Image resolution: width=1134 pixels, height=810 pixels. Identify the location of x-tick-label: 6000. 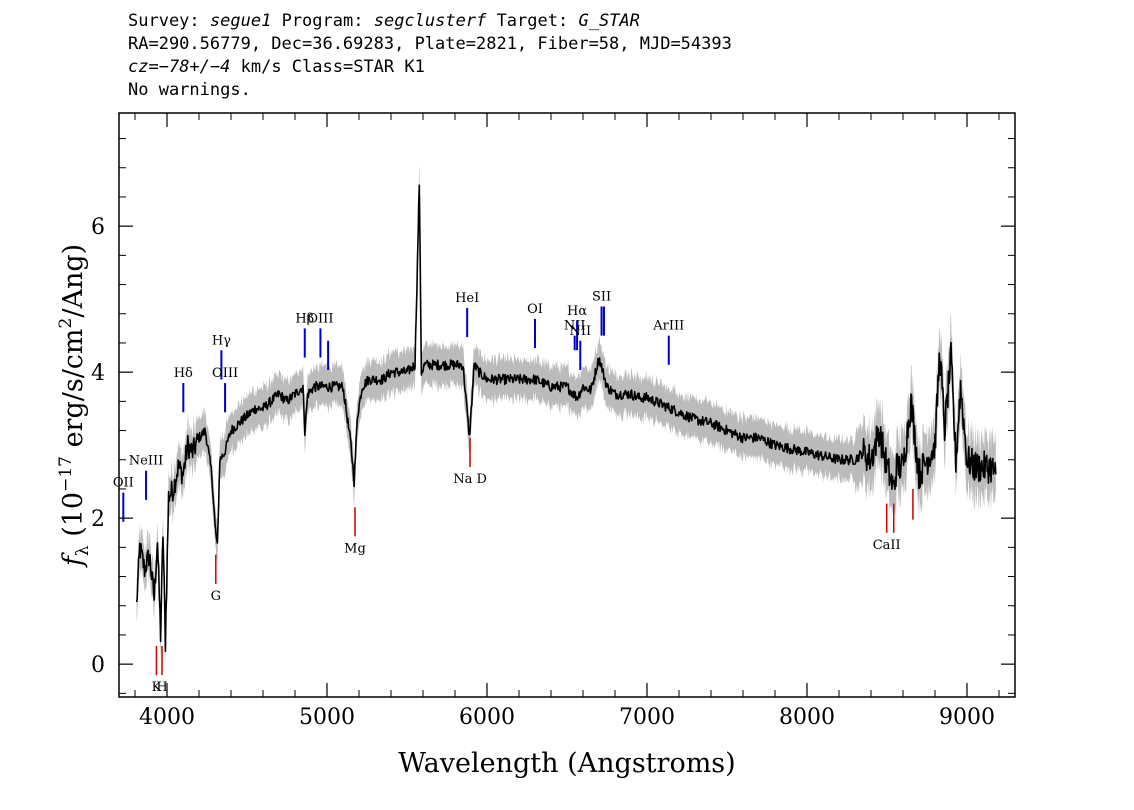
(487, 717).